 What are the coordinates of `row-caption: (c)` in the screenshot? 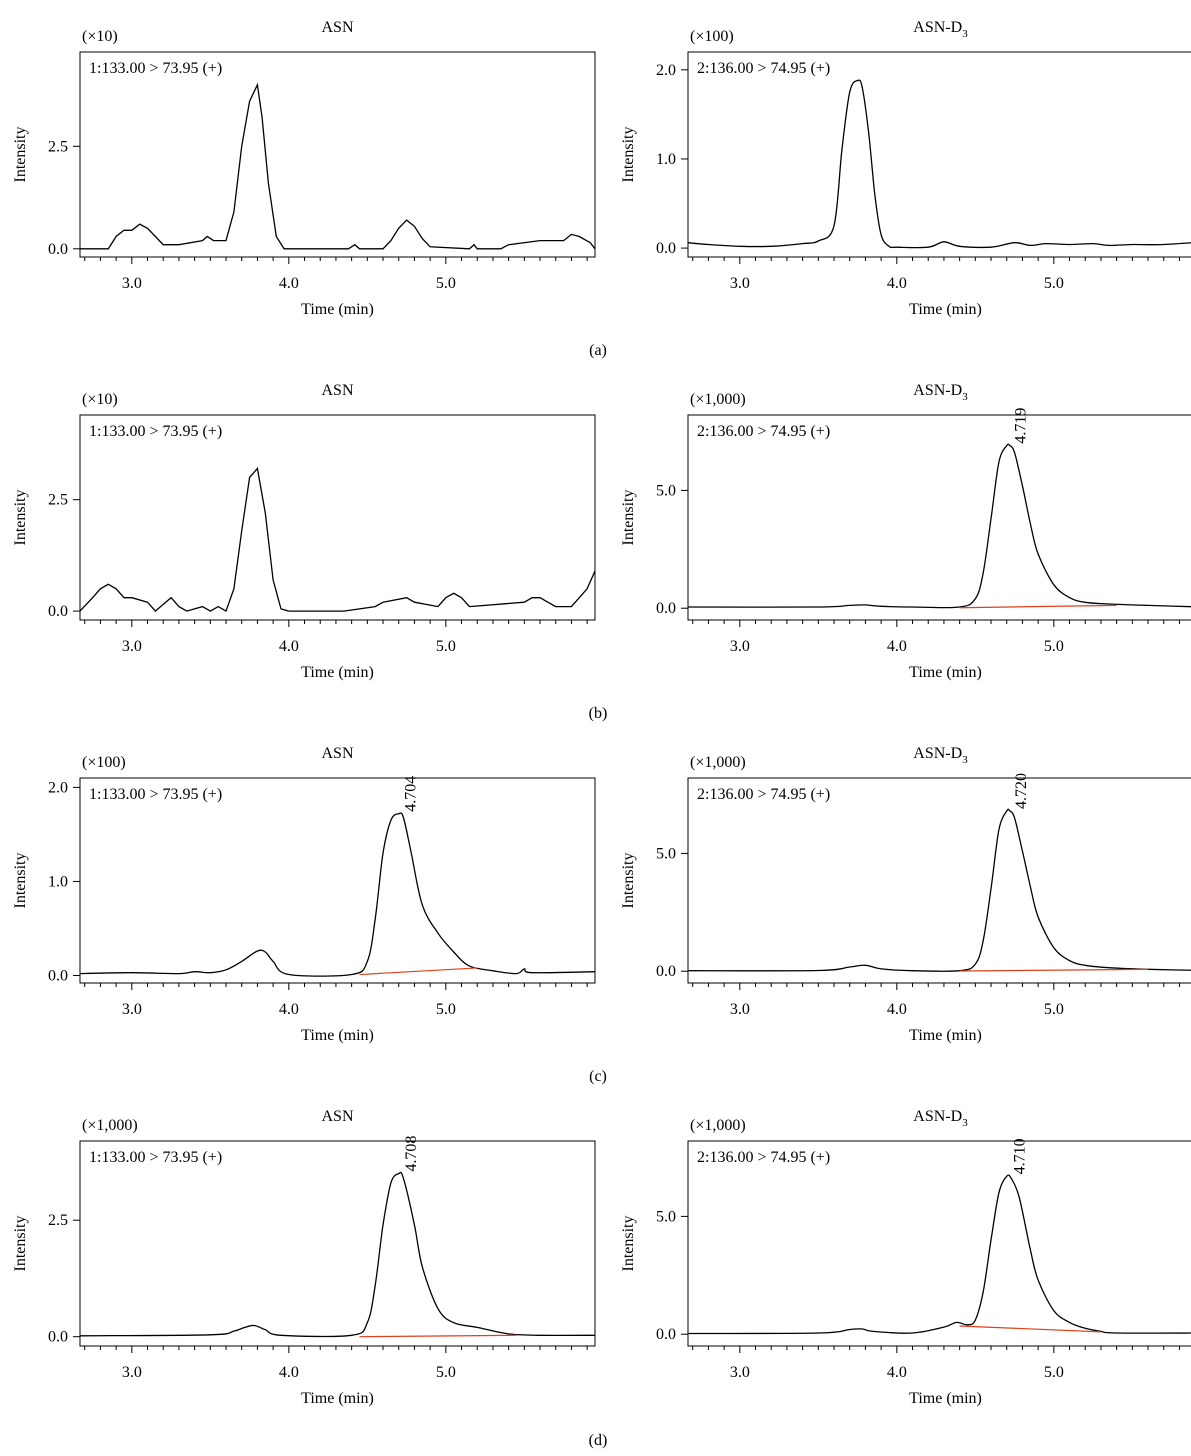 It's located at (598, 1076).